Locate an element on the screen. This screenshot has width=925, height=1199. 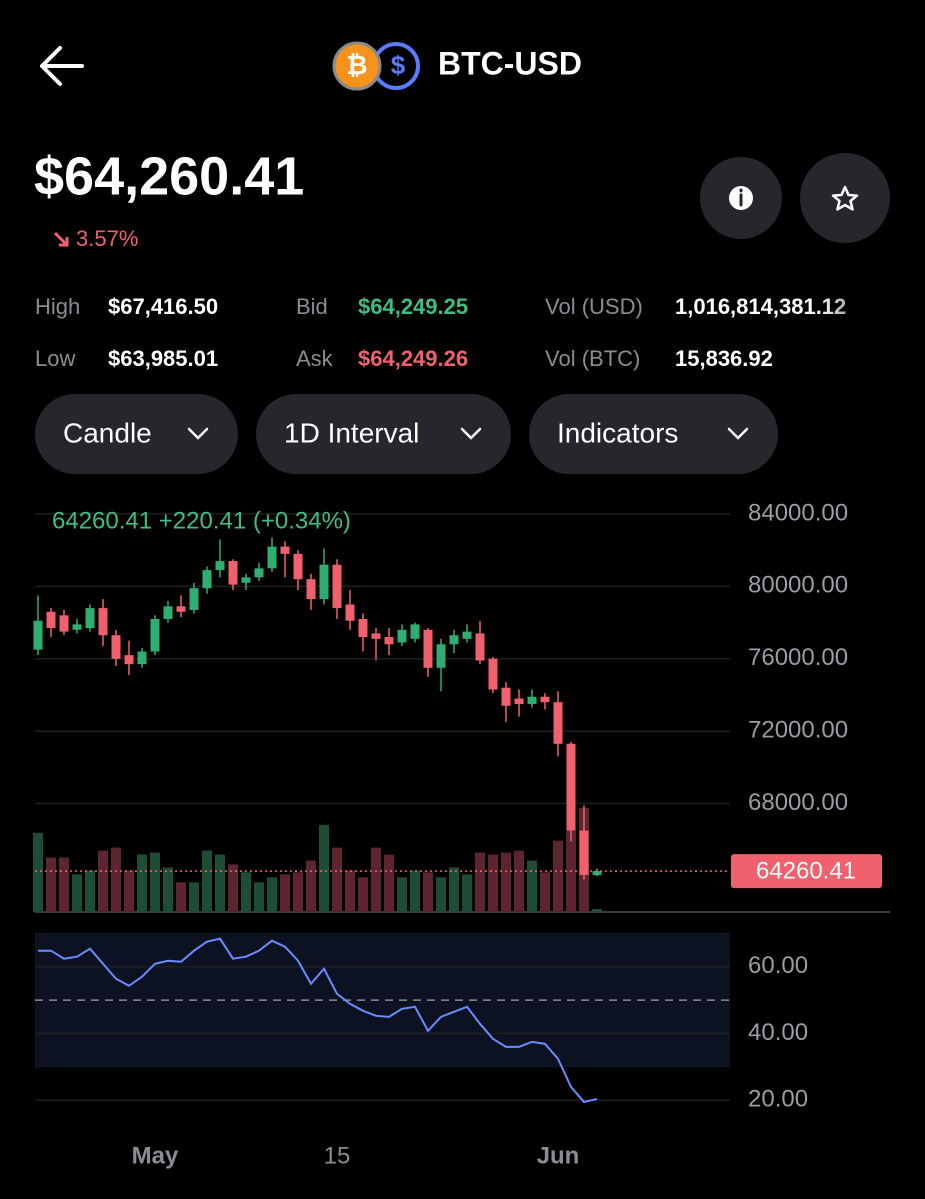
back-button is located at coordinates (62, 66).